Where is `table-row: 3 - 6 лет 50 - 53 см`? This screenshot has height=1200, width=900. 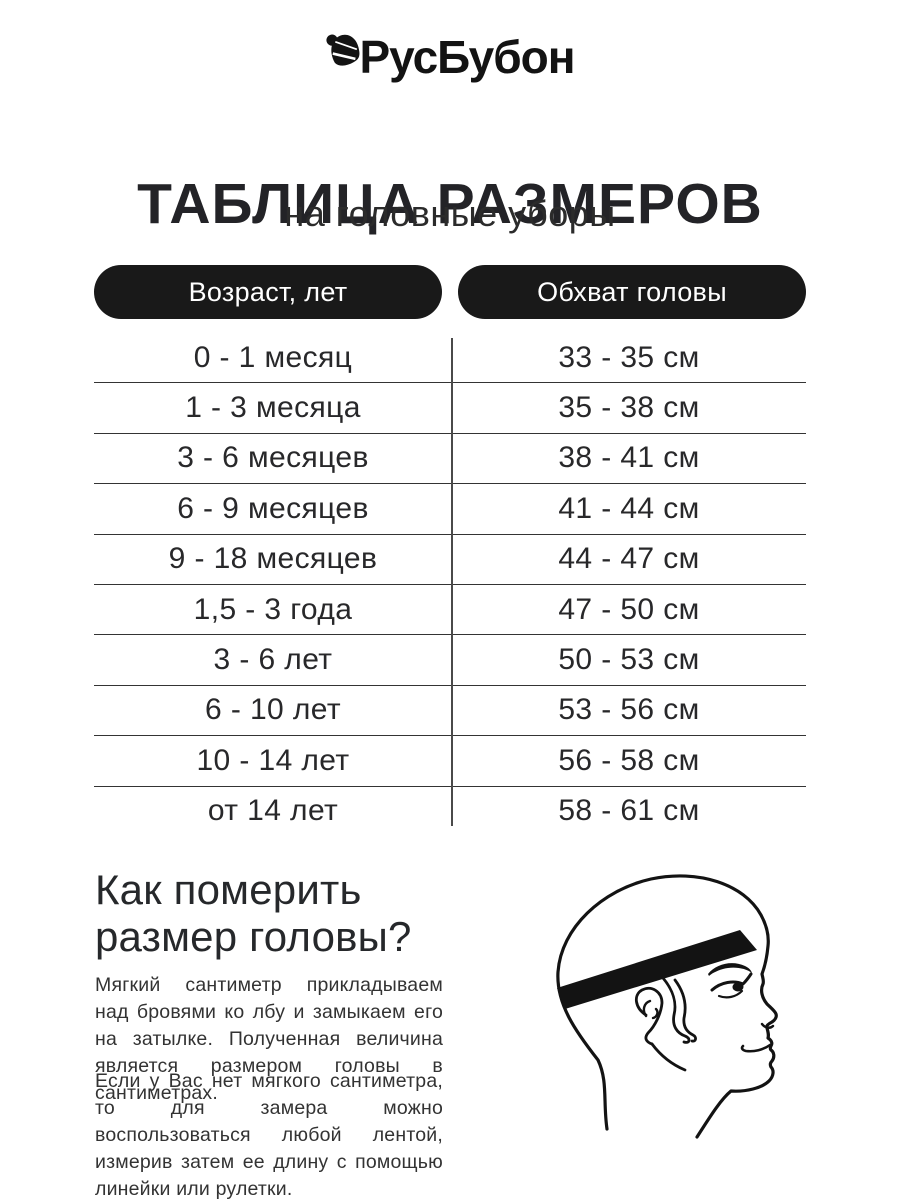 table-row: 3 - 6 лет 50 - 53 см is located at coordinates (450, 660).